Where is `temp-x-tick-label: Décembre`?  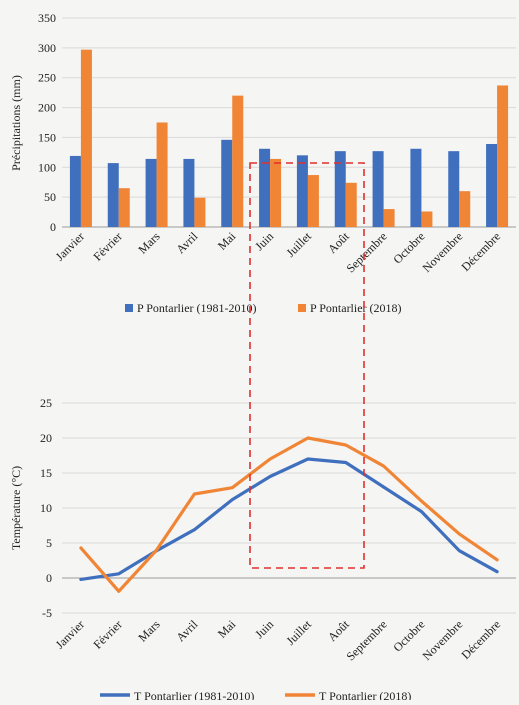 temp-x-tick-label: Décembre is located at coordinates (480, 639).